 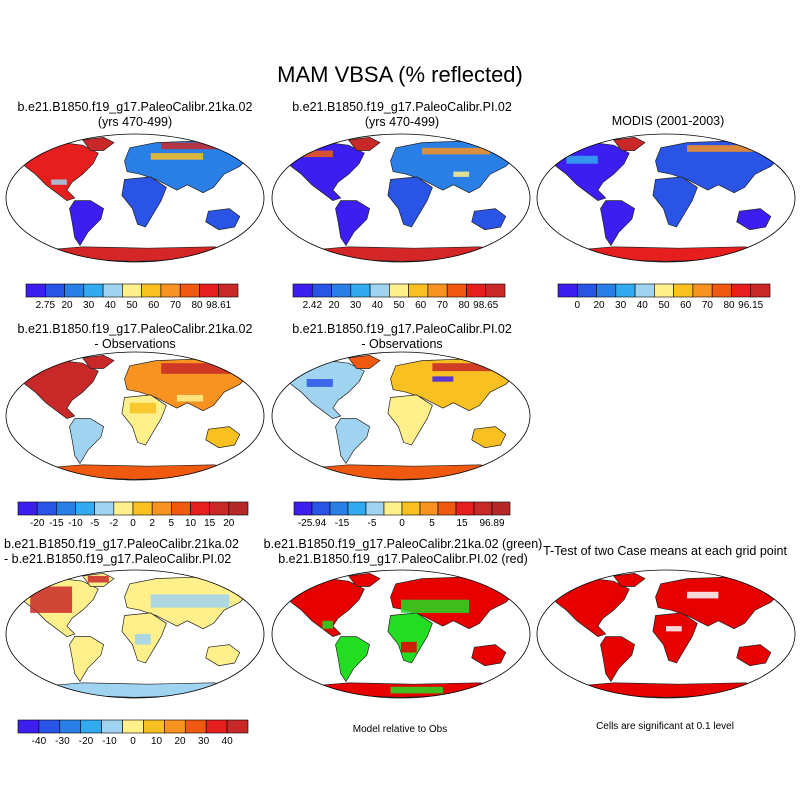 What do you see at coordinates (410, 638) in the screenshot?
I see `map7-region-africa` at bounding box center [410, 638].